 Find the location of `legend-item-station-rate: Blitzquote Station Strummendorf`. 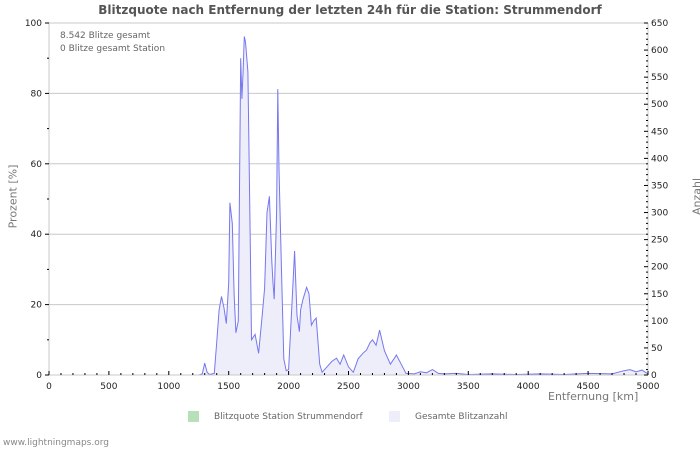

legend-item-station-rate: Blitzquote Station Strummendorf is located at coordinates (275, 416).